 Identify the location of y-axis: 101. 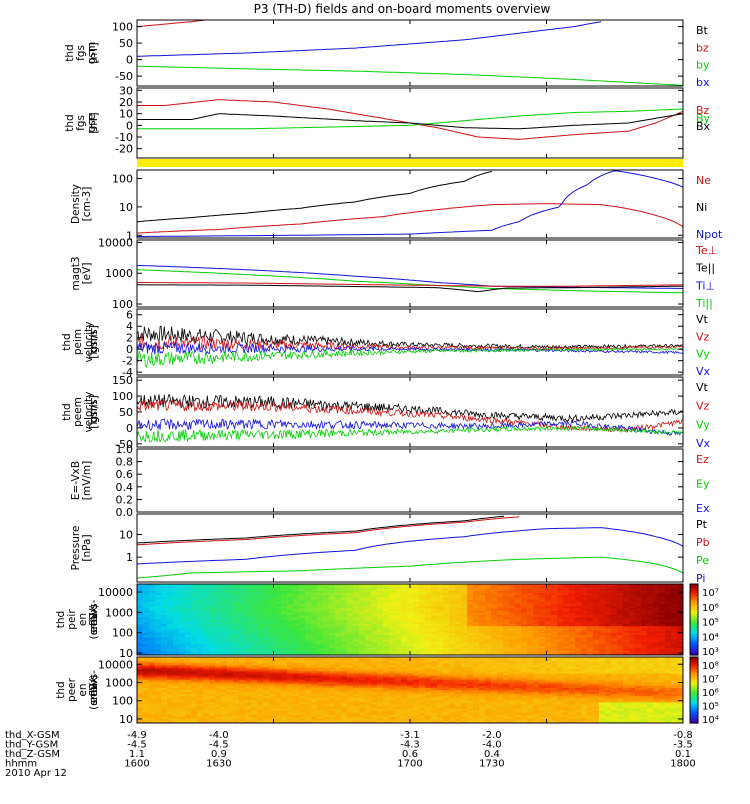
(401, 546).